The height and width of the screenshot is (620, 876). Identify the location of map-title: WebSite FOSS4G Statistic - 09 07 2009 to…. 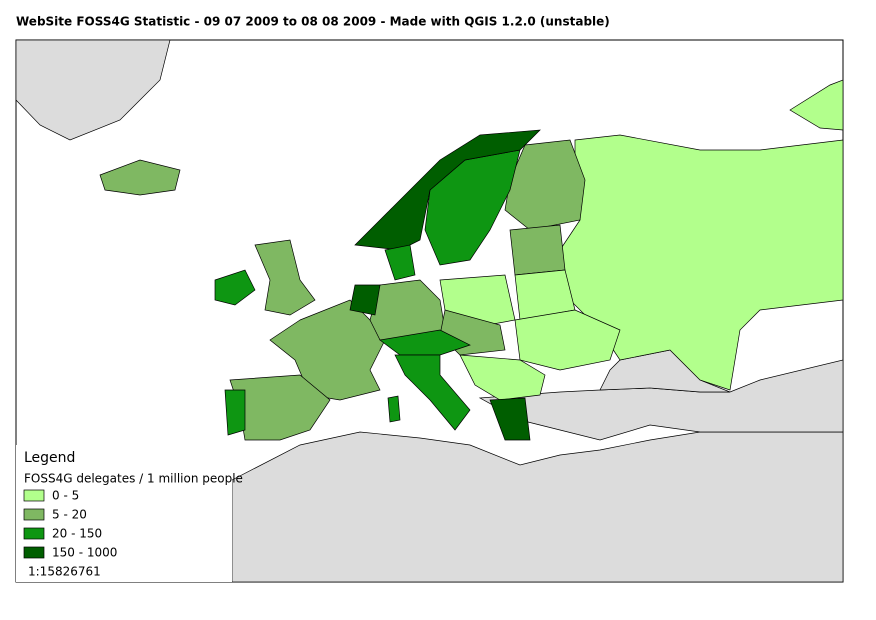
(313, 22).